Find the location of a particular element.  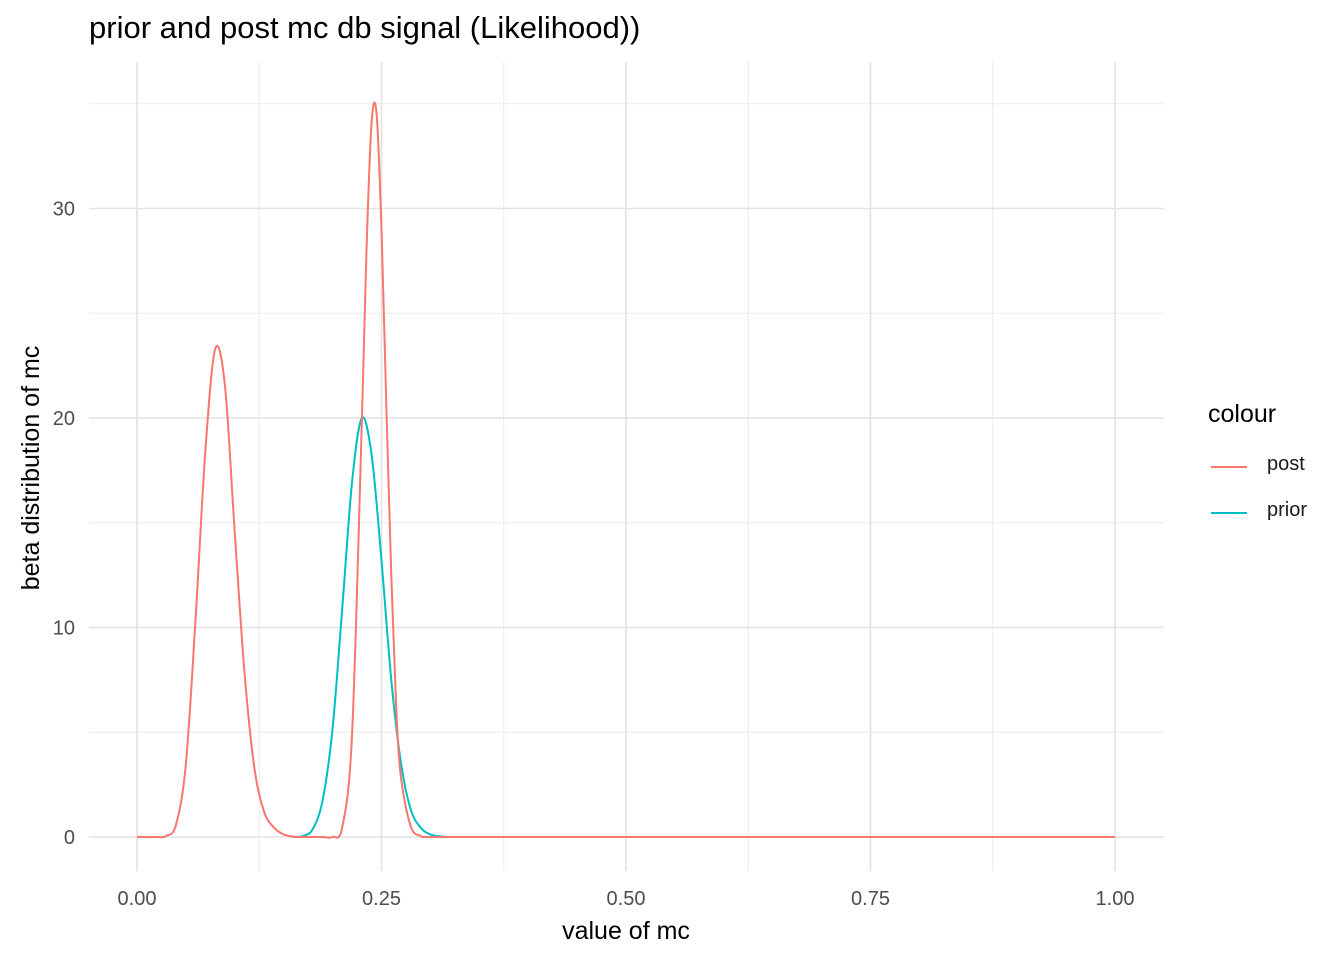

legend-item-post: post is located at coordinates (1273, 468).